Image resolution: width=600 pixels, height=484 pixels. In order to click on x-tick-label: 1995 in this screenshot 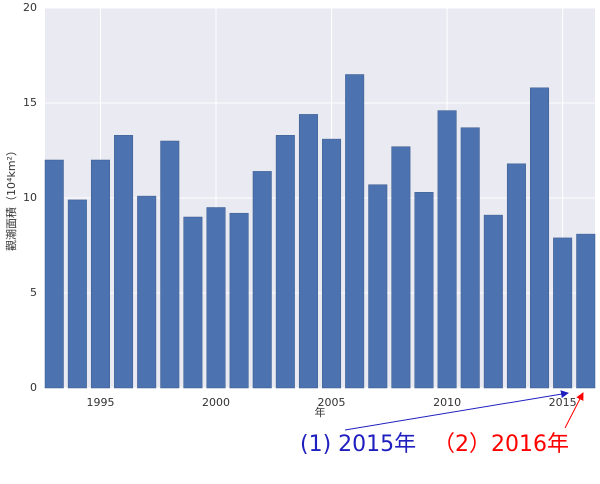, I will do `click(100, 402)`.